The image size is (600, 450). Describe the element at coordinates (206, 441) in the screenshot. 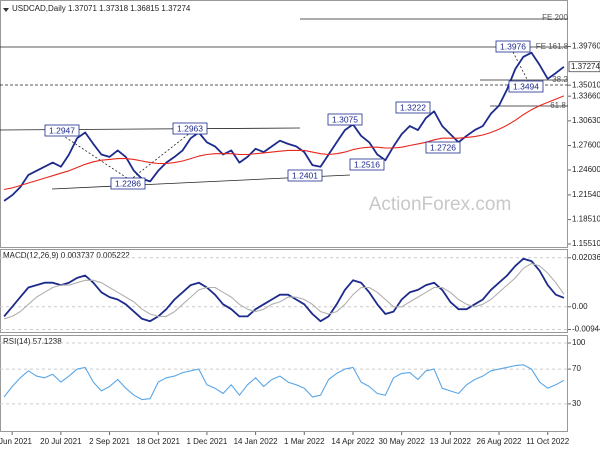

I see `x-tick-label: 1 Dec 2021` at that location.